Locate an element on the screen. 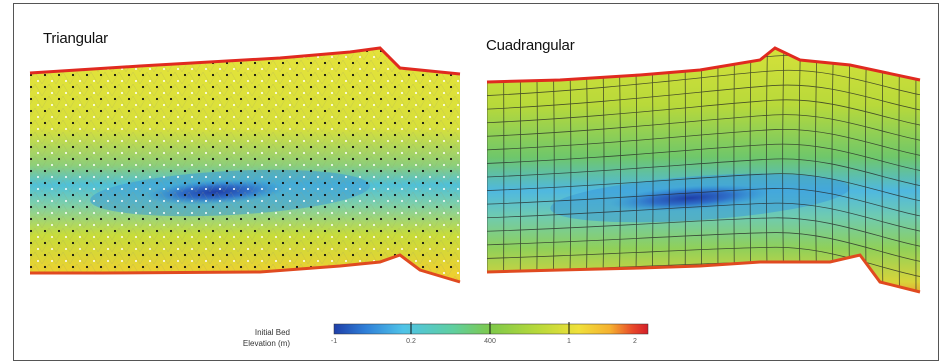 This screenshot has height=364, width=943. legend-tick-label: 2 is located at coordinates (635, 341).